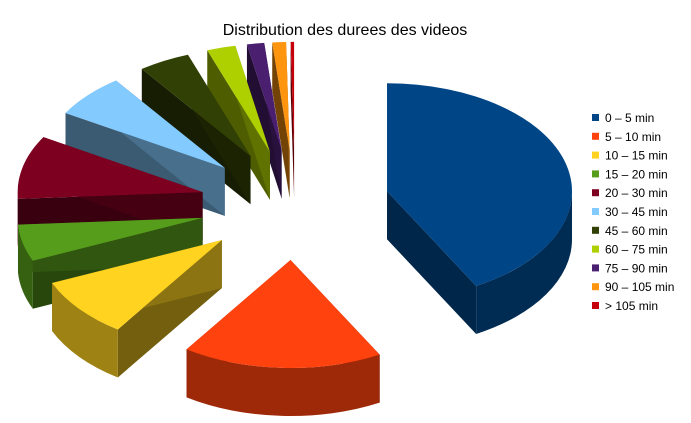 This screenshot has width=691, height=423. What do you see at coordinates (639, 287) in the screenshot?
I see `legend-label: 90 – 105 min` at bounding box center [639, 287].